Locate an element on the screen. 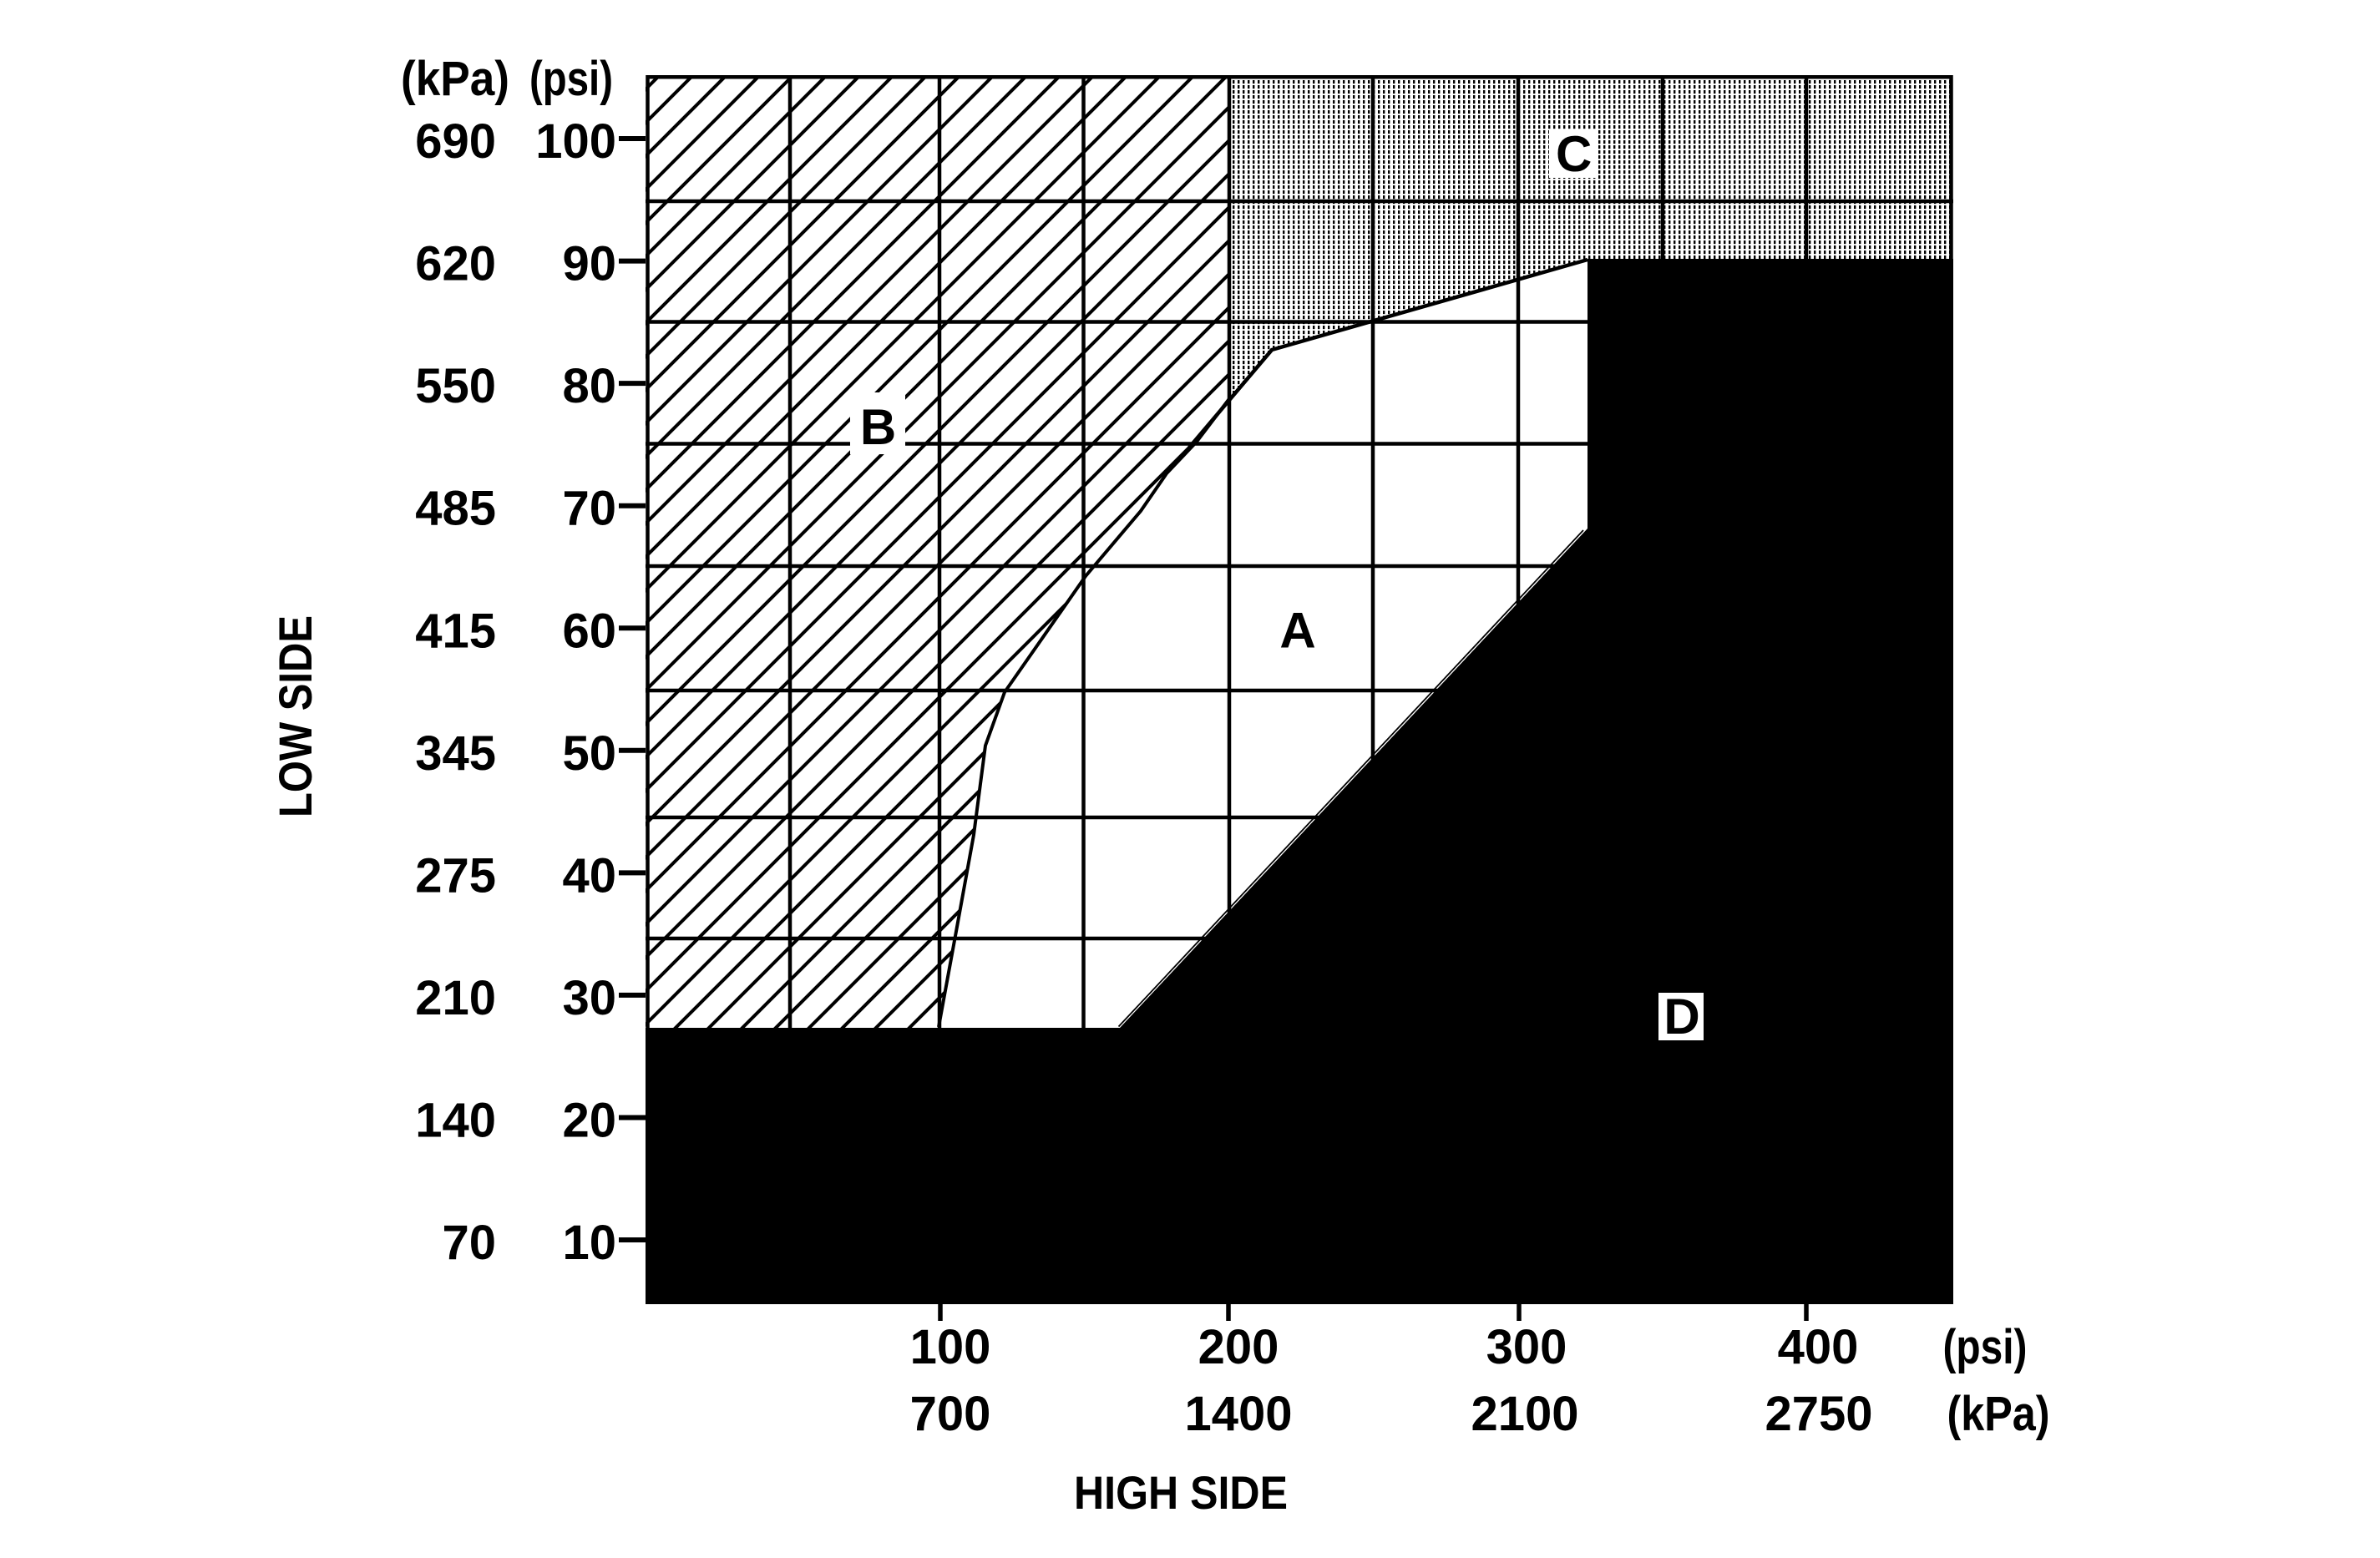 This screenshot has height=1558, width=2380. svg-text: 700 is located at coordinates (950, 1414).